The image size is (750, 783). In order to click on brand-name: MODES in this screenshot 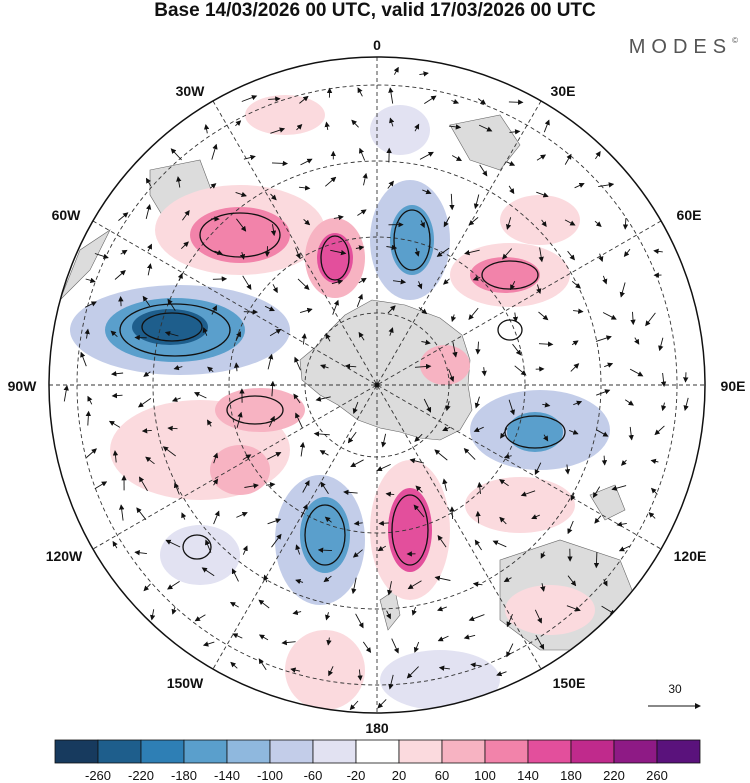, I will do `click(680, 47)`.